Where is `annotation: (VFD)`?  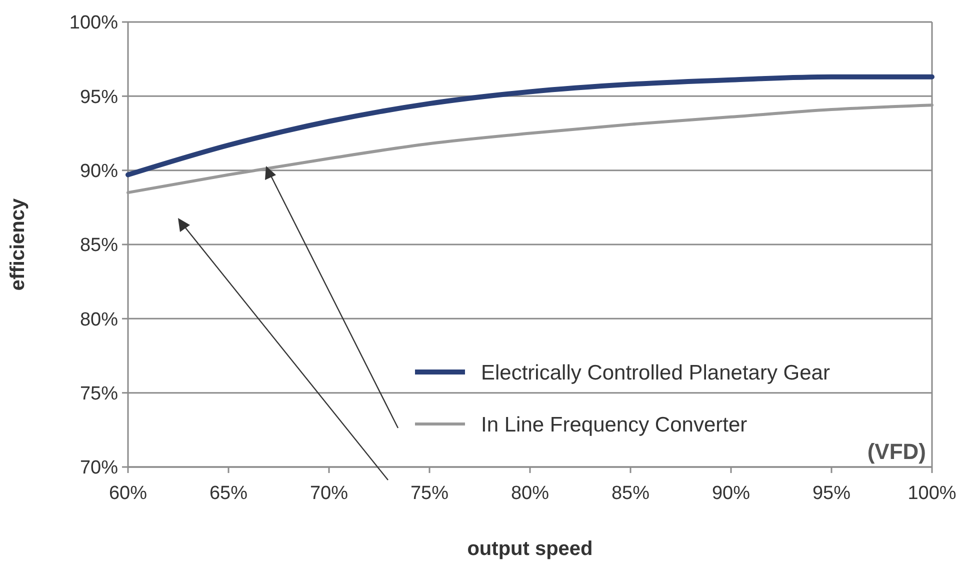 annotation: (VFD) is located at coordinates (896, 451).